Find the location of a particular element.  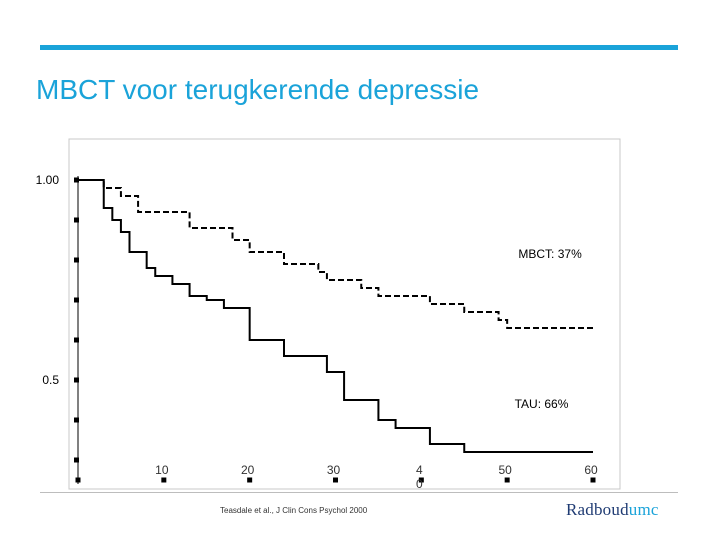

y-tick-label-0: 1.00 is located at coordinates (48, 180).